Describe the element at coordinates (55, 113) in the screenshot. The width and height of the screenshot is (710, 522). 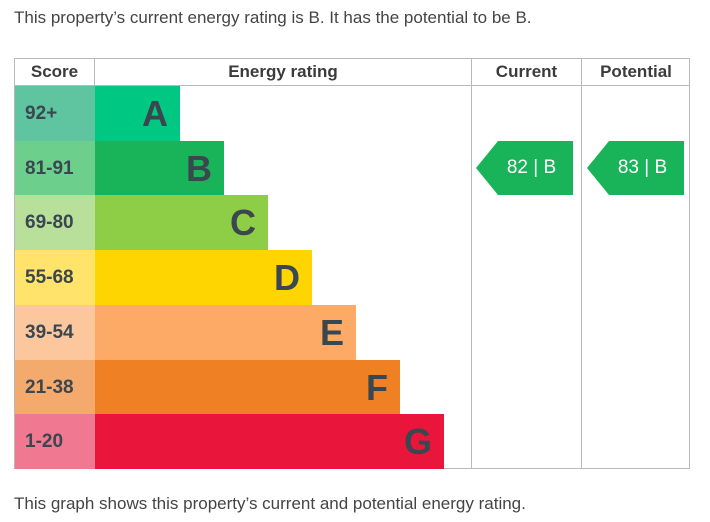
I see `score-cell-a: 92+` at that location.